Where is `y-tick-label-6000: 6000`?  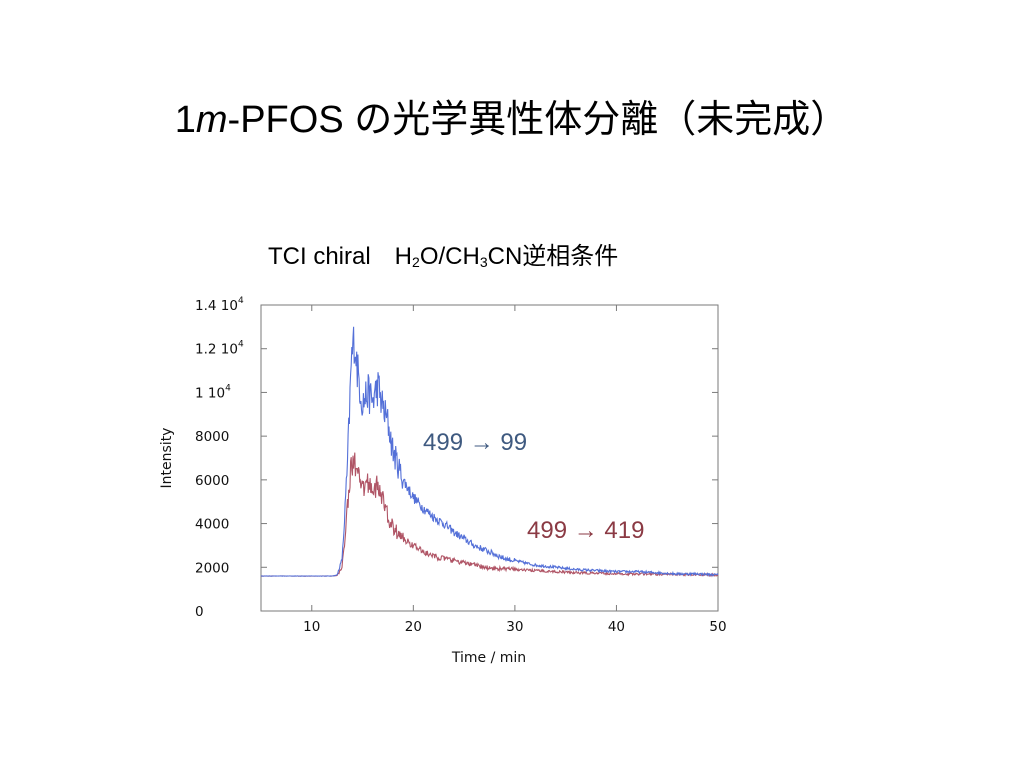
y-tick-label-6000: 6000 is located at coordinates (212, 481).